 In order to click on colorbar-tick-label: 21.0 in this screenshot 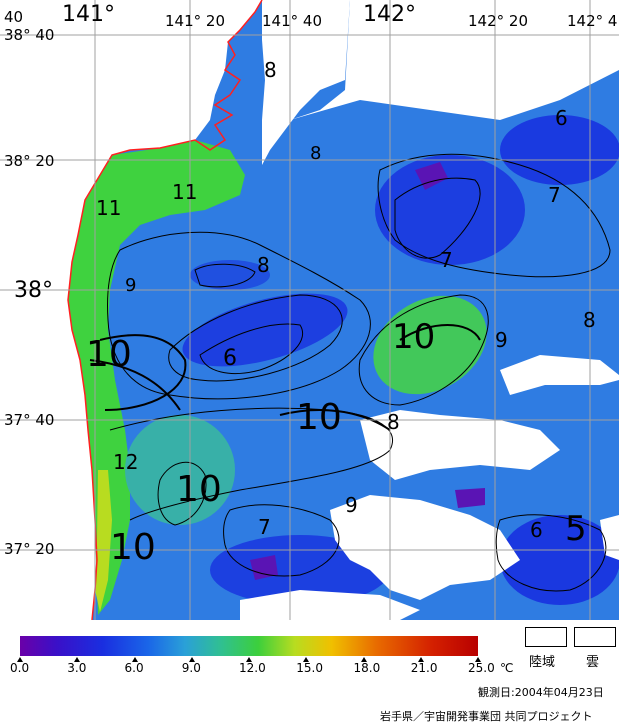, I will do `click(424, 668)`.